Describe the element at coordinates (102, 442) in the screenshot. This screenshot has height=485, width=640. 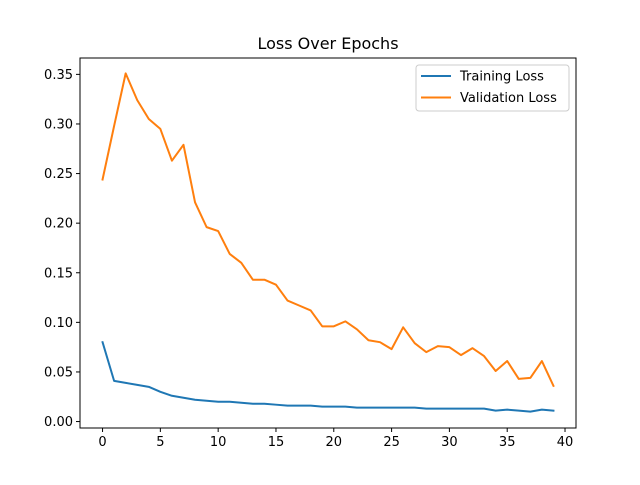
I see `x-tick-label: 0` at that location.